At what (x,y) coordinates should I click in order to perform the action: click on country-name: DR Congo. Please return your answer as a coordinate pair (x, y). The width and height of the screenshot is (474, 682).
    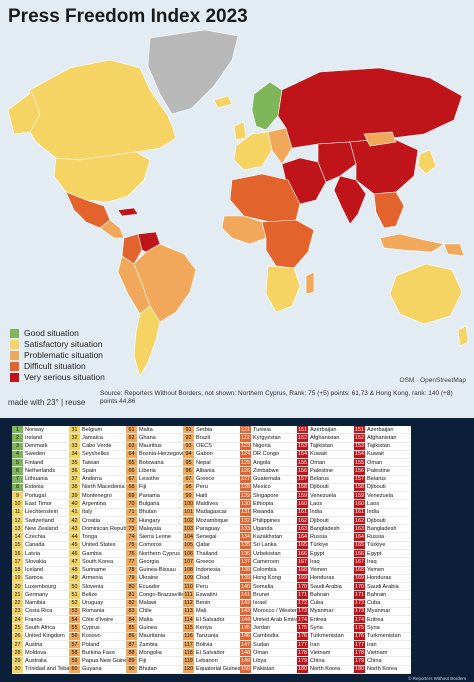
    Looking at the image, I should click on (266, 454).